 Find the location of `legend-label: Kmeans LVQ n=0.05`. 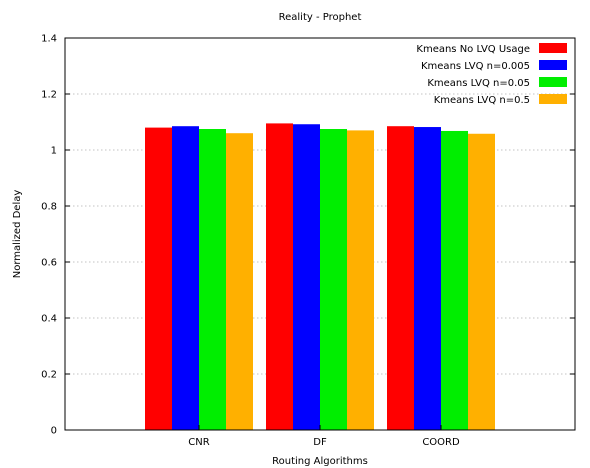

legend-label: Kmeans LVQ n=0.05 is located at coordinates (478, 83).